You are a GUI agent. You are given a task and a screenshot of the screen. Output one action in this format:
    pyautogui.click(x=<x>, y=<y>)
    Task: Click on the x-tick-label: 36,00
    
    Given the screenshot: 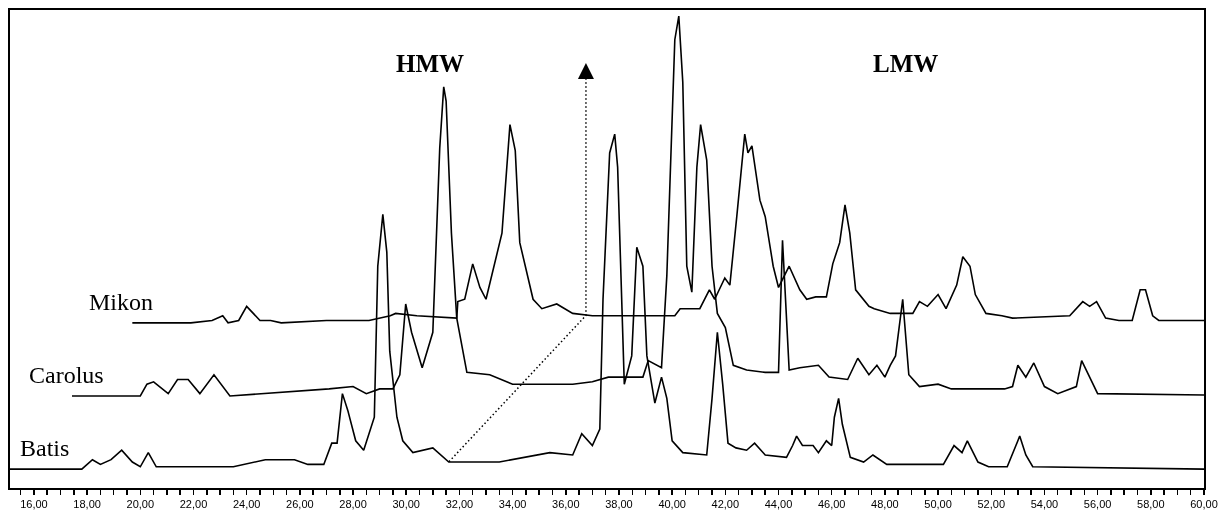 What is the action you would take?
    pyautogui.click(x=566, y=504)
    